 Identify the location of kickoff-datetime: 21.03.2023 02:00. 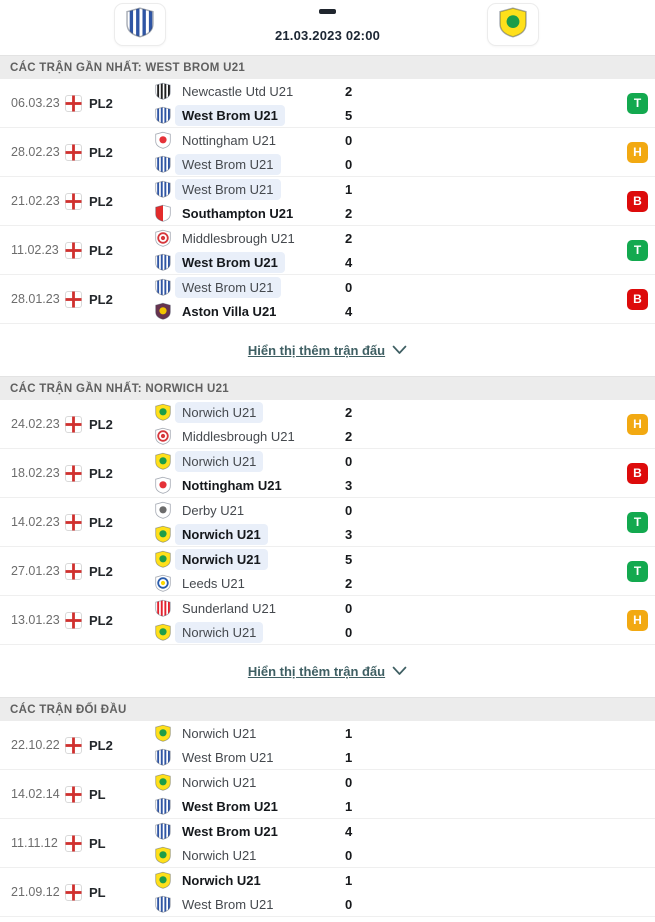
(327, 35).